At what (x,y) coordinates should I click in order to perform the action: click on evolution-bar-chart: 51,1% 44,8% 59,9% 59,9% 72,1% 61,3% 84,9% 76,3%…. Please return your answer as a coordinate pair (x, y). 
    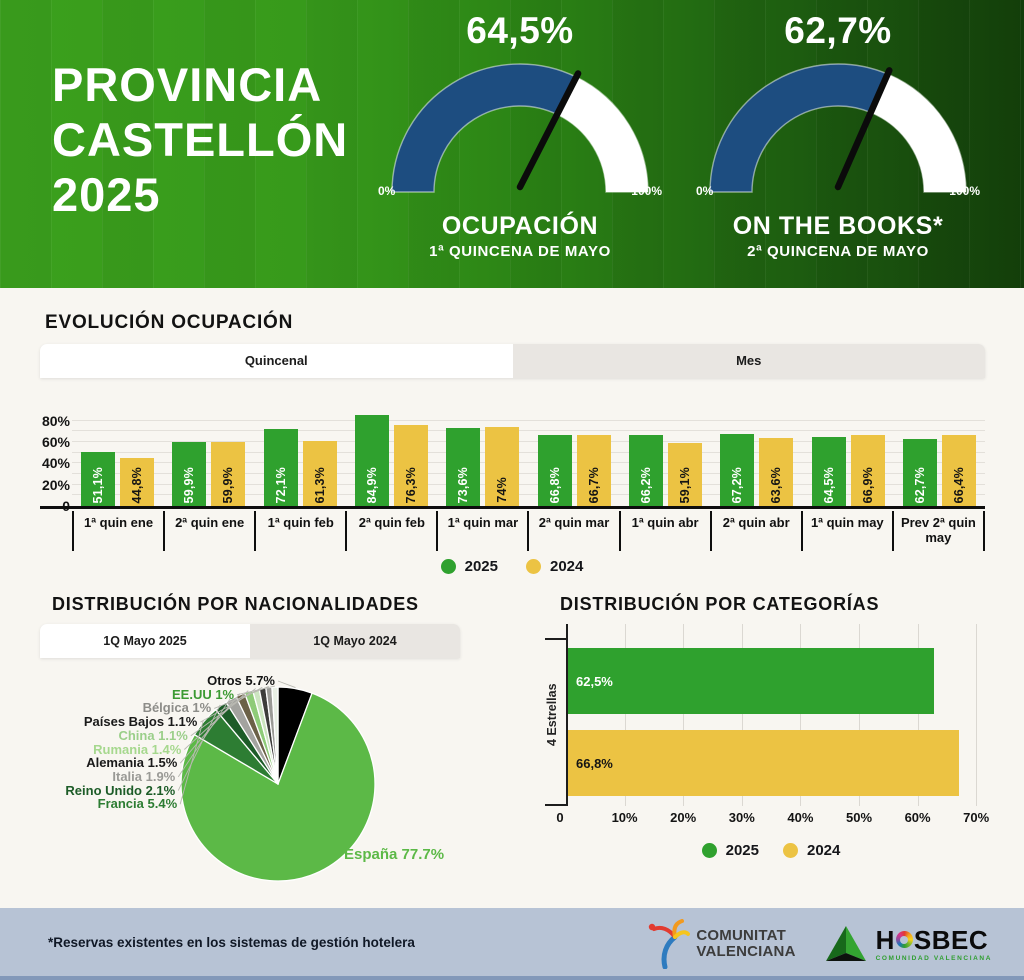
    Looking at the image, I should click on (512, 478).